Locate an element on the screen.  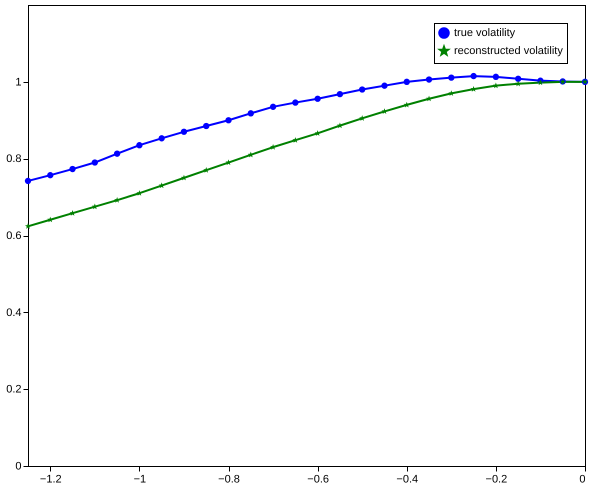
x-tick-label: −0.4 is located at coordinates (407, 480).